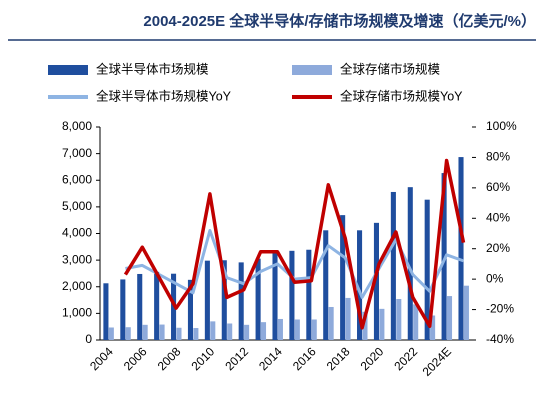 Image resolution: width=542 pixels, height=402 pixels. What do you see at coordinates (202, 358) in the screenshot?
I see `x-tick-label: 2010` at bounding box center [202, 358].